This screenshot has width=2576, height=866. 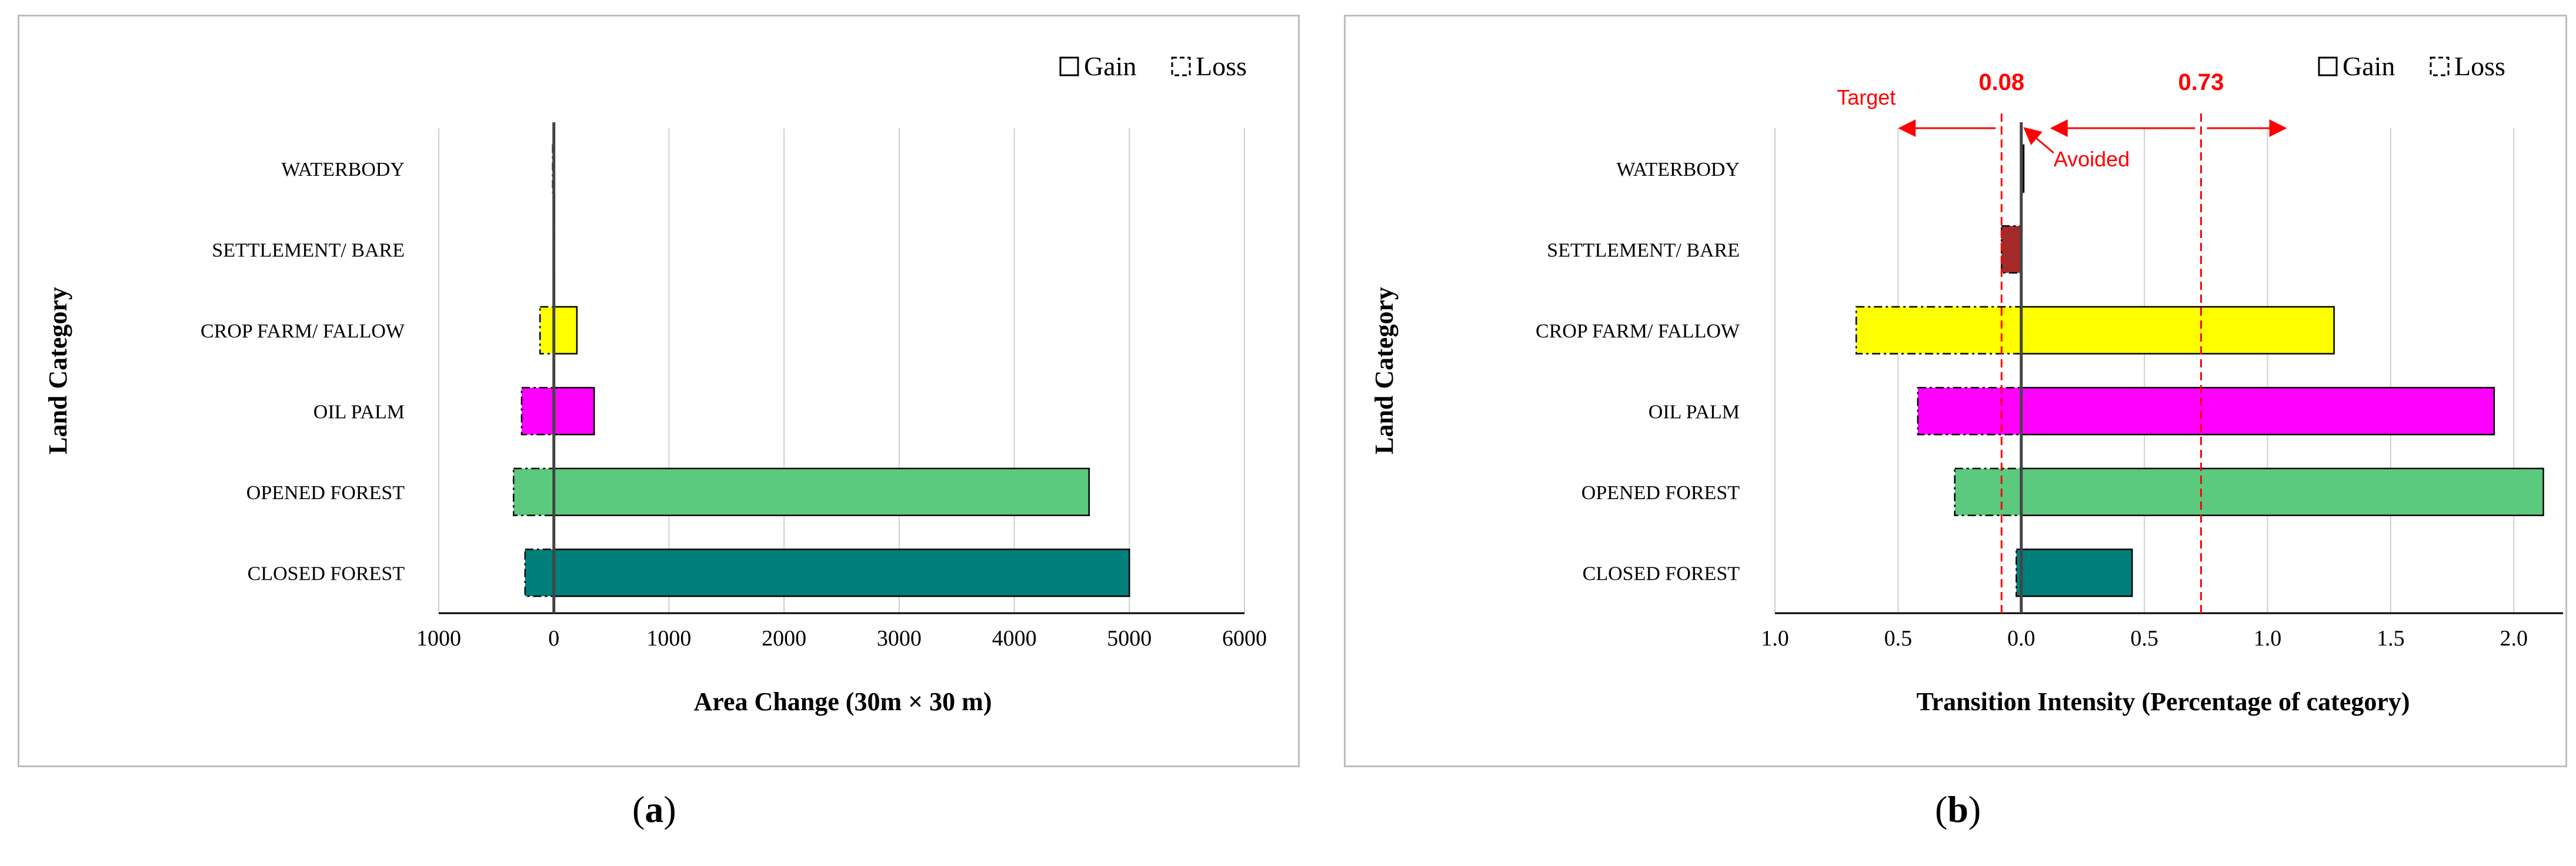 What do you see at coordinates (1678, 169) in the screenshot?
I see `chart-b-category-label: WATERBODY` at bounding box center [1678, 169].